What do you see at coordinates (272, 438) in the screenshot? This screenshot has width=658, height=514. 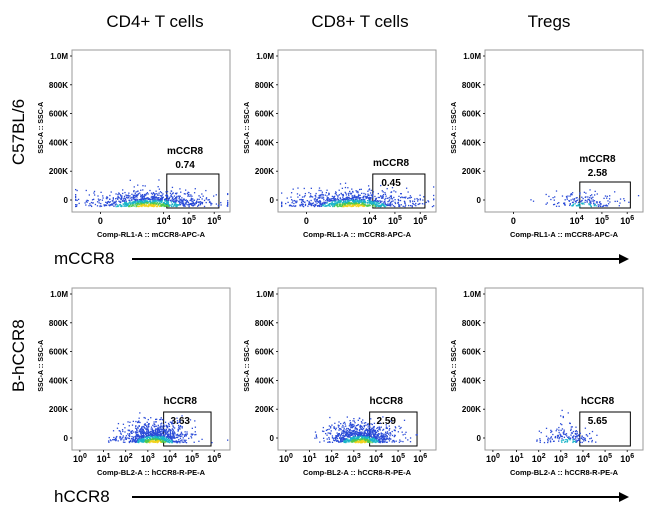 I see `y-tick-label: 0` at bounding box center [272, 438].